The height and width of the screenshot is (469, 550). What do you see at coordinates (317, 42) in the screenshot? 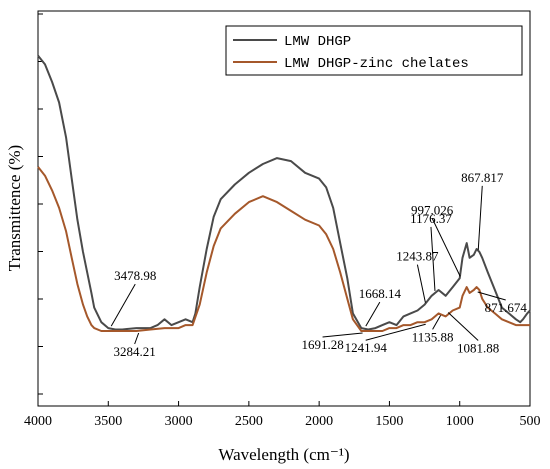
I see `legend-label-lmw-dhgp: LMW DHGP` at bounding box center [317, 42].